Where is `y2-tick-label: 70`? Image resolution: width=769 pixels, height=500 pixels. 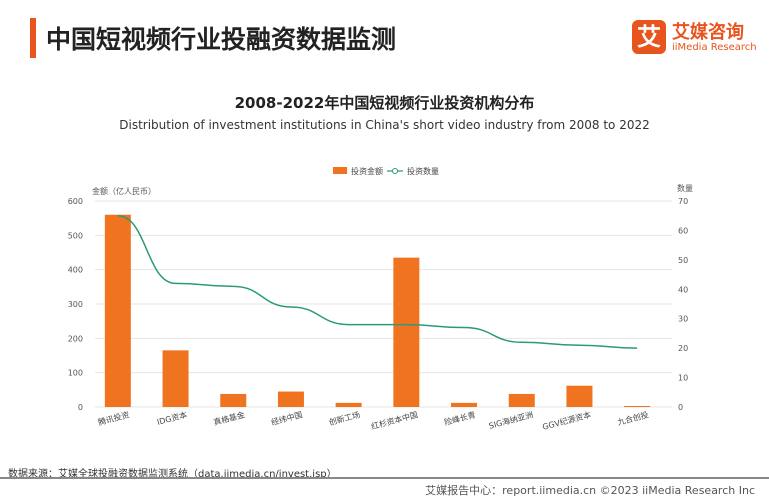
y2-tick-label: 70 is located at coordinates (683, 201).